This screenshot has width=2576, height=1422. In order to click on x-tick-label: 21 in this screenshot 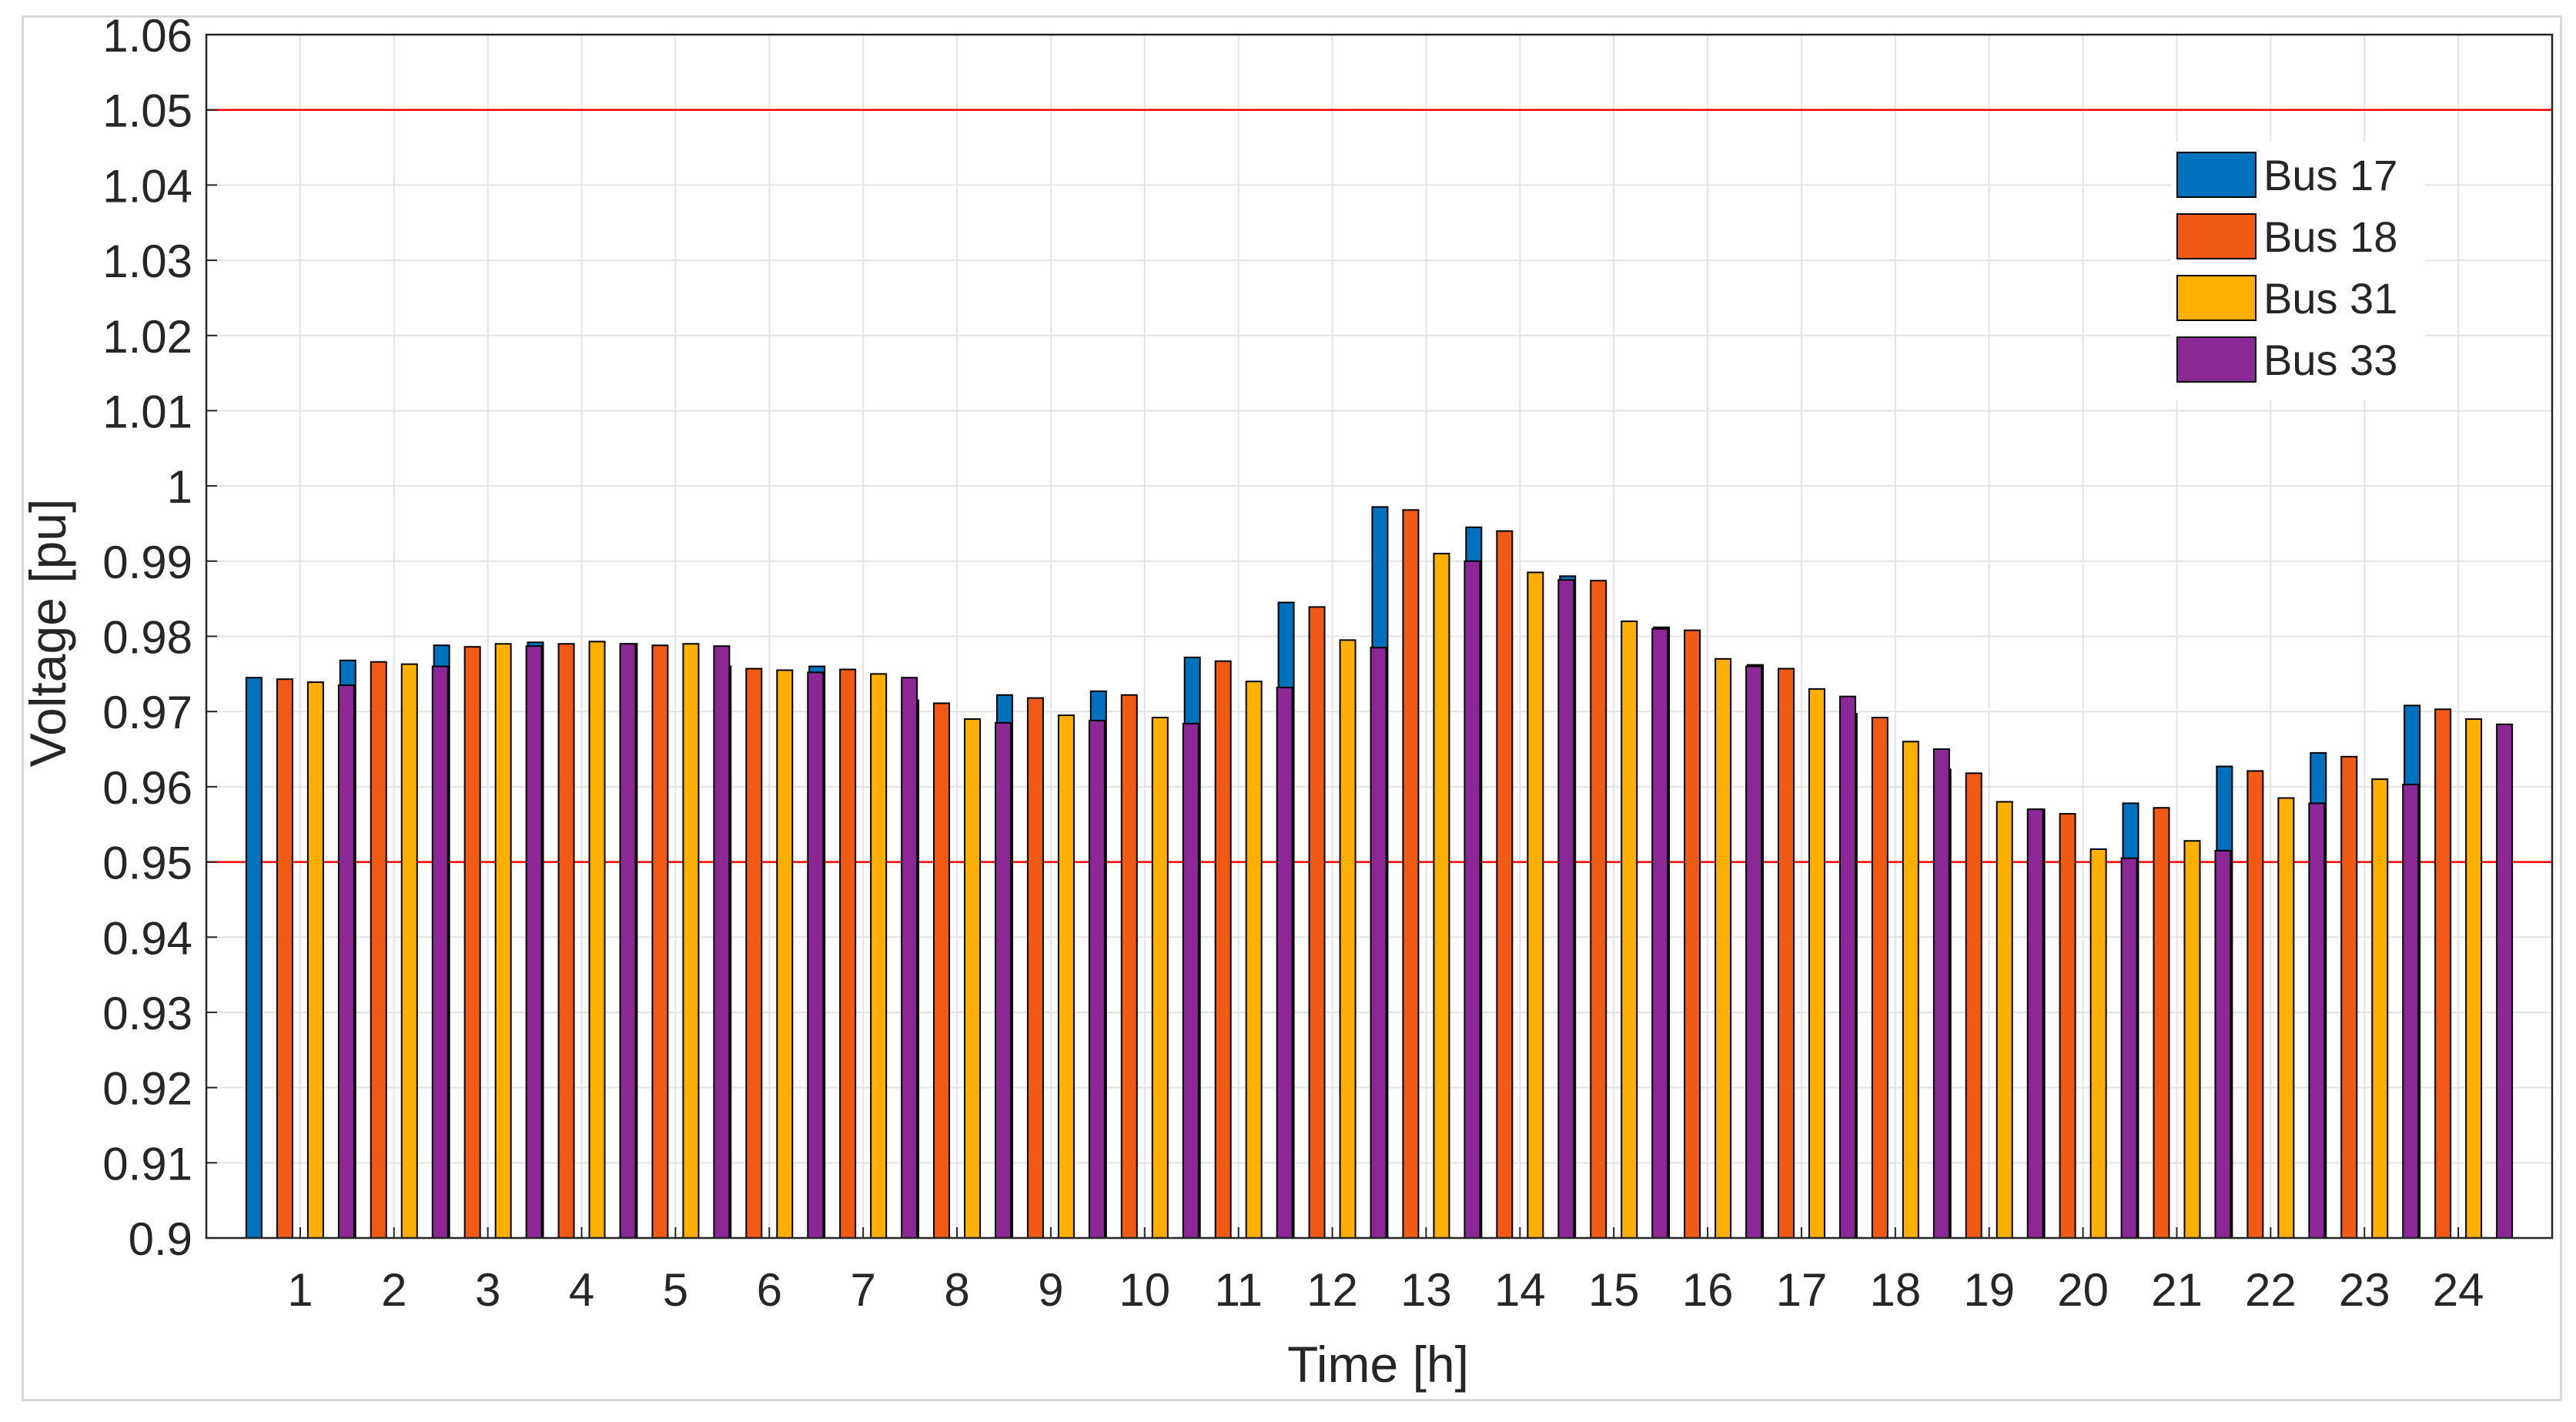, I will do `click(2177, 1290)`.